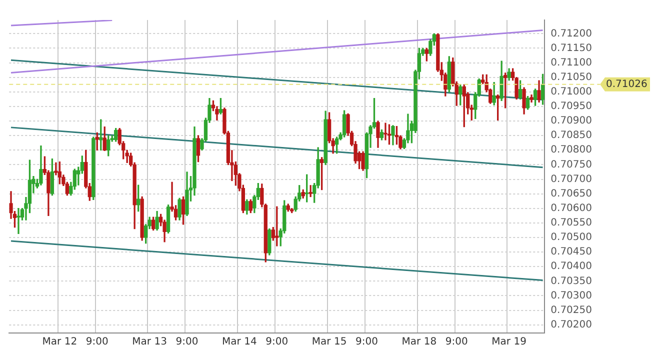  What do you see at coordinates (571, 324) in the screenshot?
I see `y-tick-label: 0.70200` at bounding box center [571, 324].